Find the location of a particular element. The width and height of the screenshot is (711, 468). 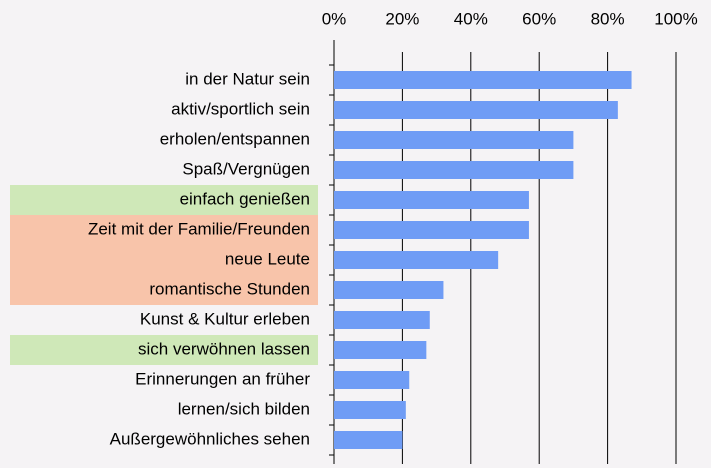

y-tick-label: erholen/entspannen is located at coordinates (235, 138).